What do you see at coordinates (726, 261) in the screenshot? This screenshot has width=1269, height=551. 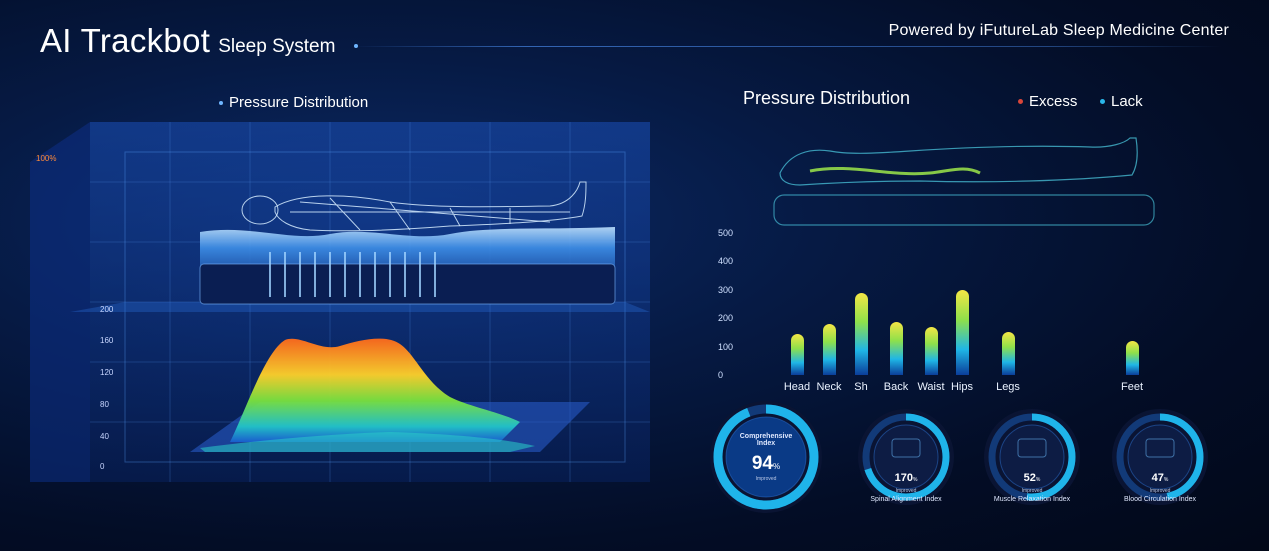 I see `y-tick-label: 400` at bounding box center [726, 261].